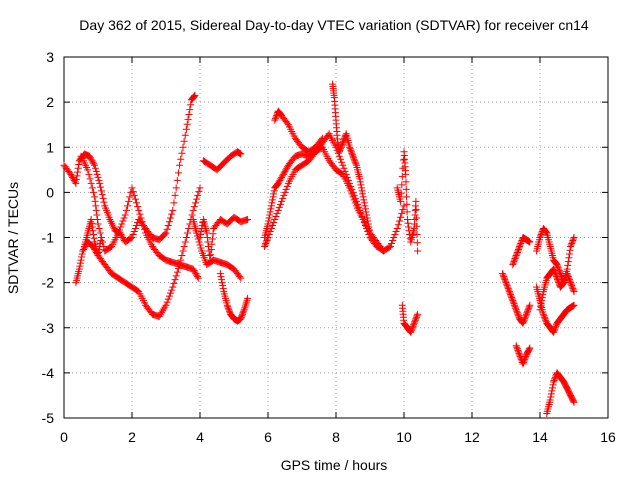  I want to click on series-trace-p, so click(521, 251).